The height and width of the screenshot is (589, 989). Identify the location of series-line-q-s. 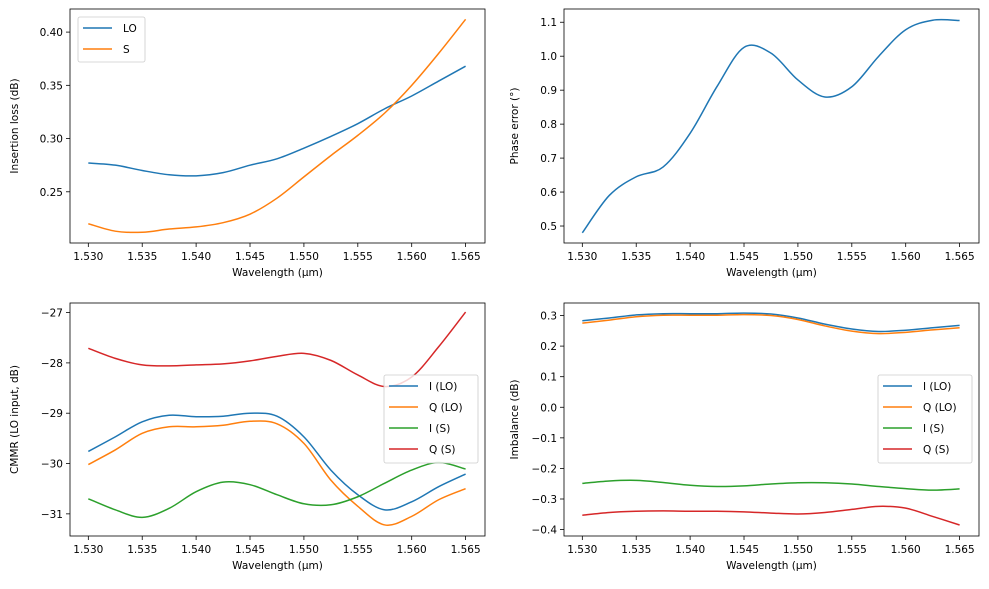
(771, 515).